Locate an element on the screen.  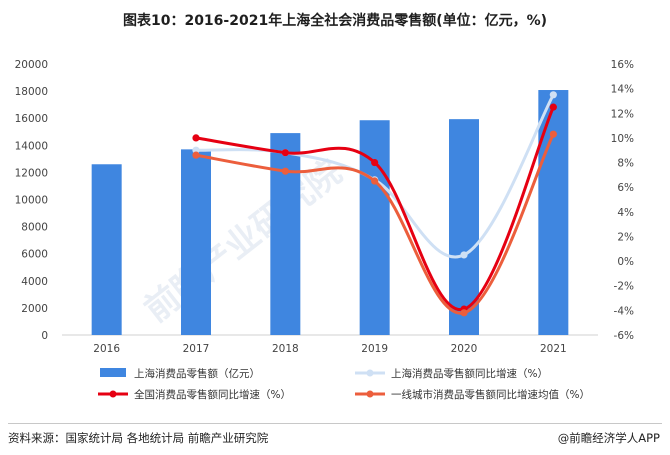
bar-2017 is located at coordinates (196, 242).